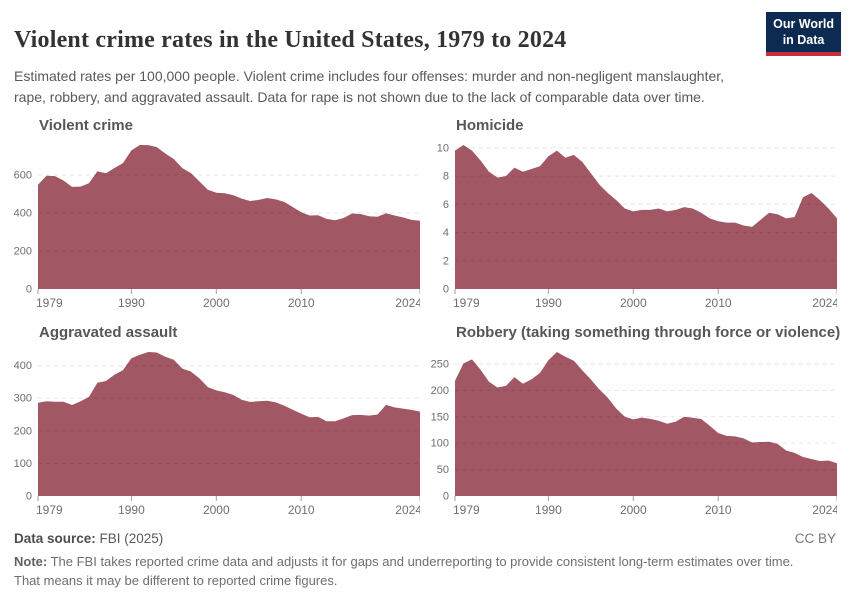  I want to click on area-chart-robbery: 0 50 100 150 200 250 1979 1990 2000 2010 2024, so click(634, 434).